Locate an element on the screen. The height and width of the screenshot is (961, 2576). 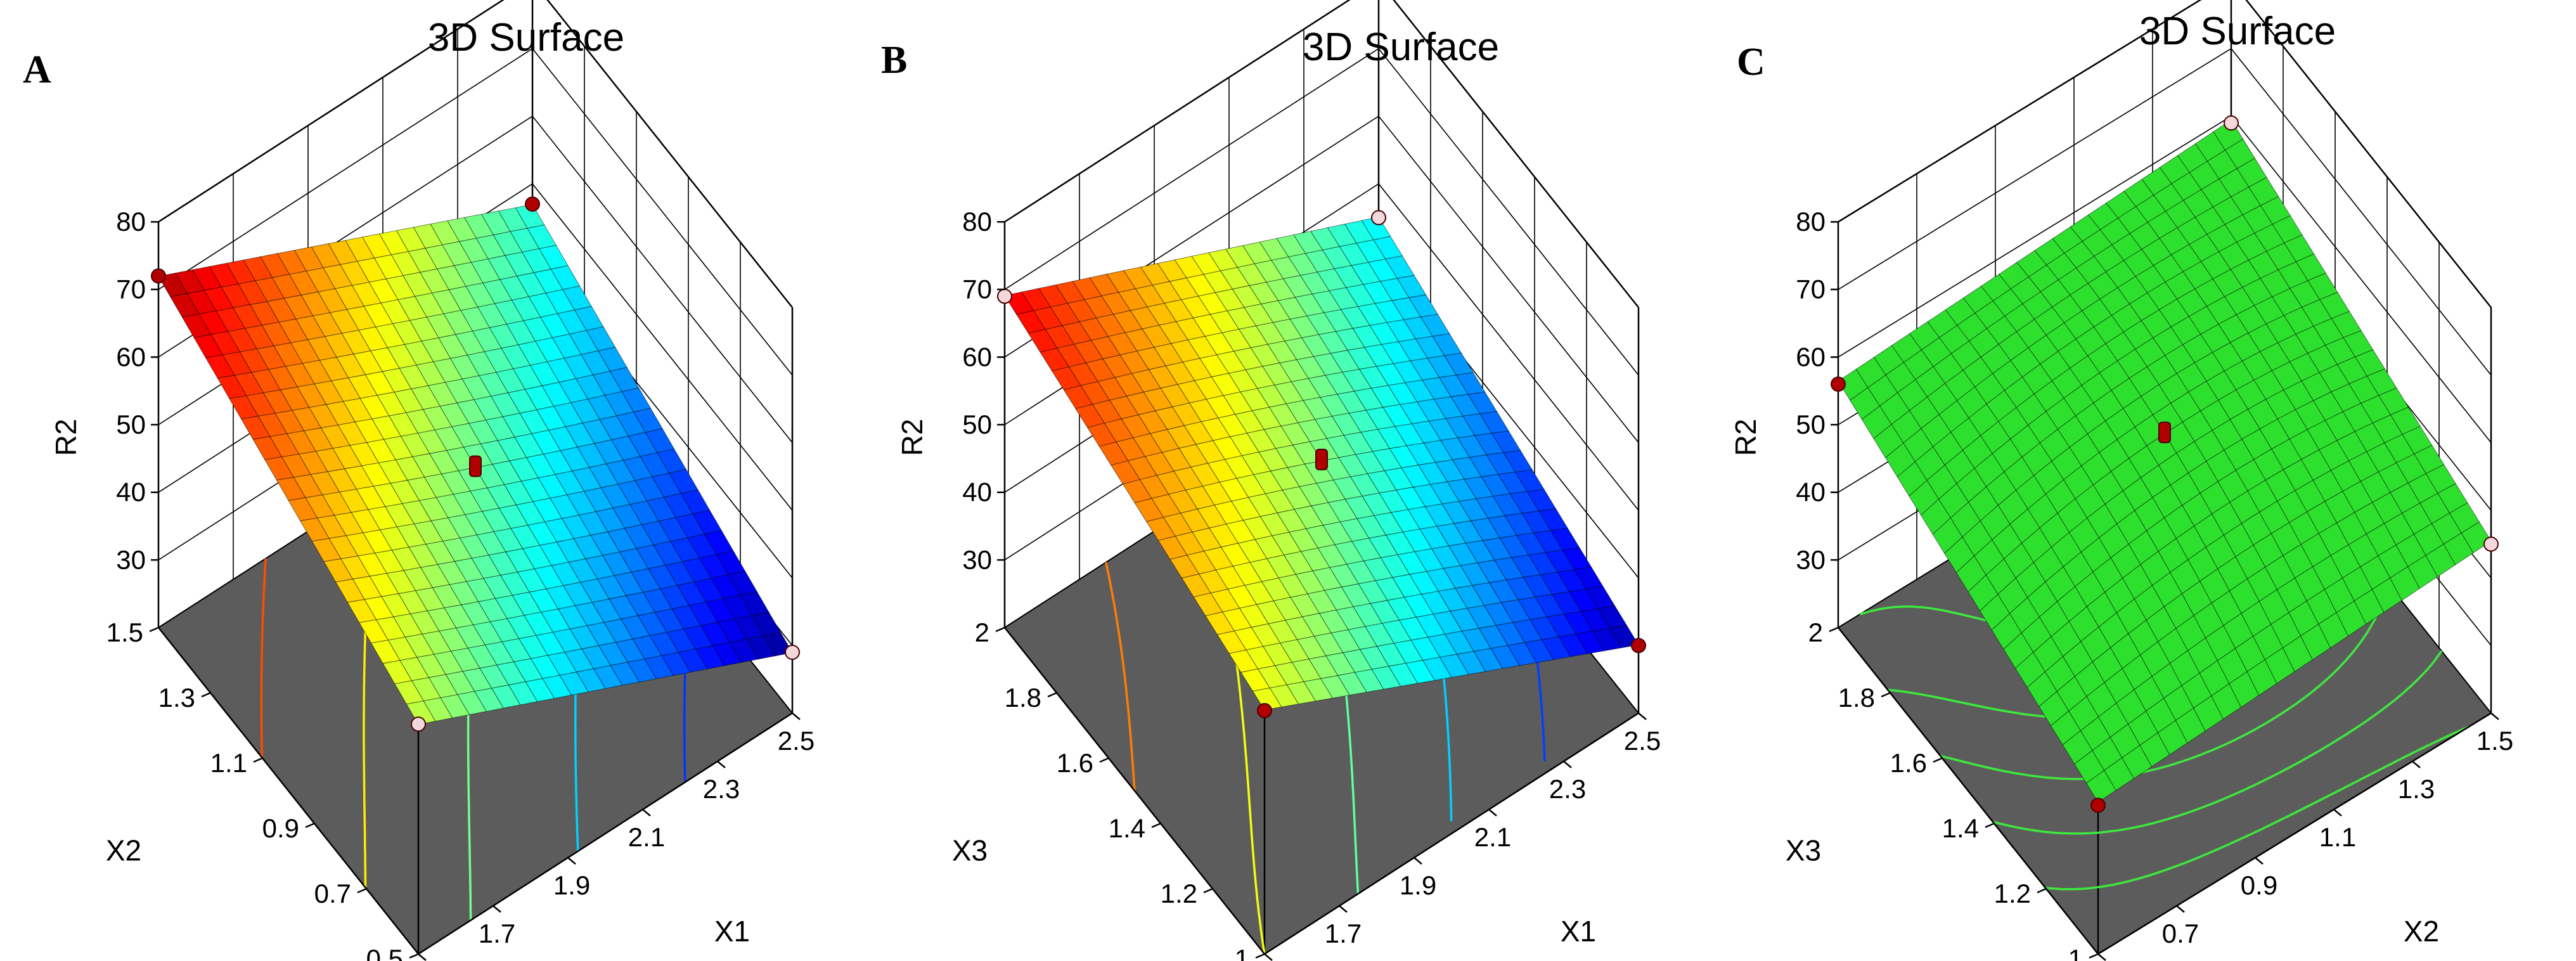
x-tick-label: 2.3 is located at coordinates (721, 789).